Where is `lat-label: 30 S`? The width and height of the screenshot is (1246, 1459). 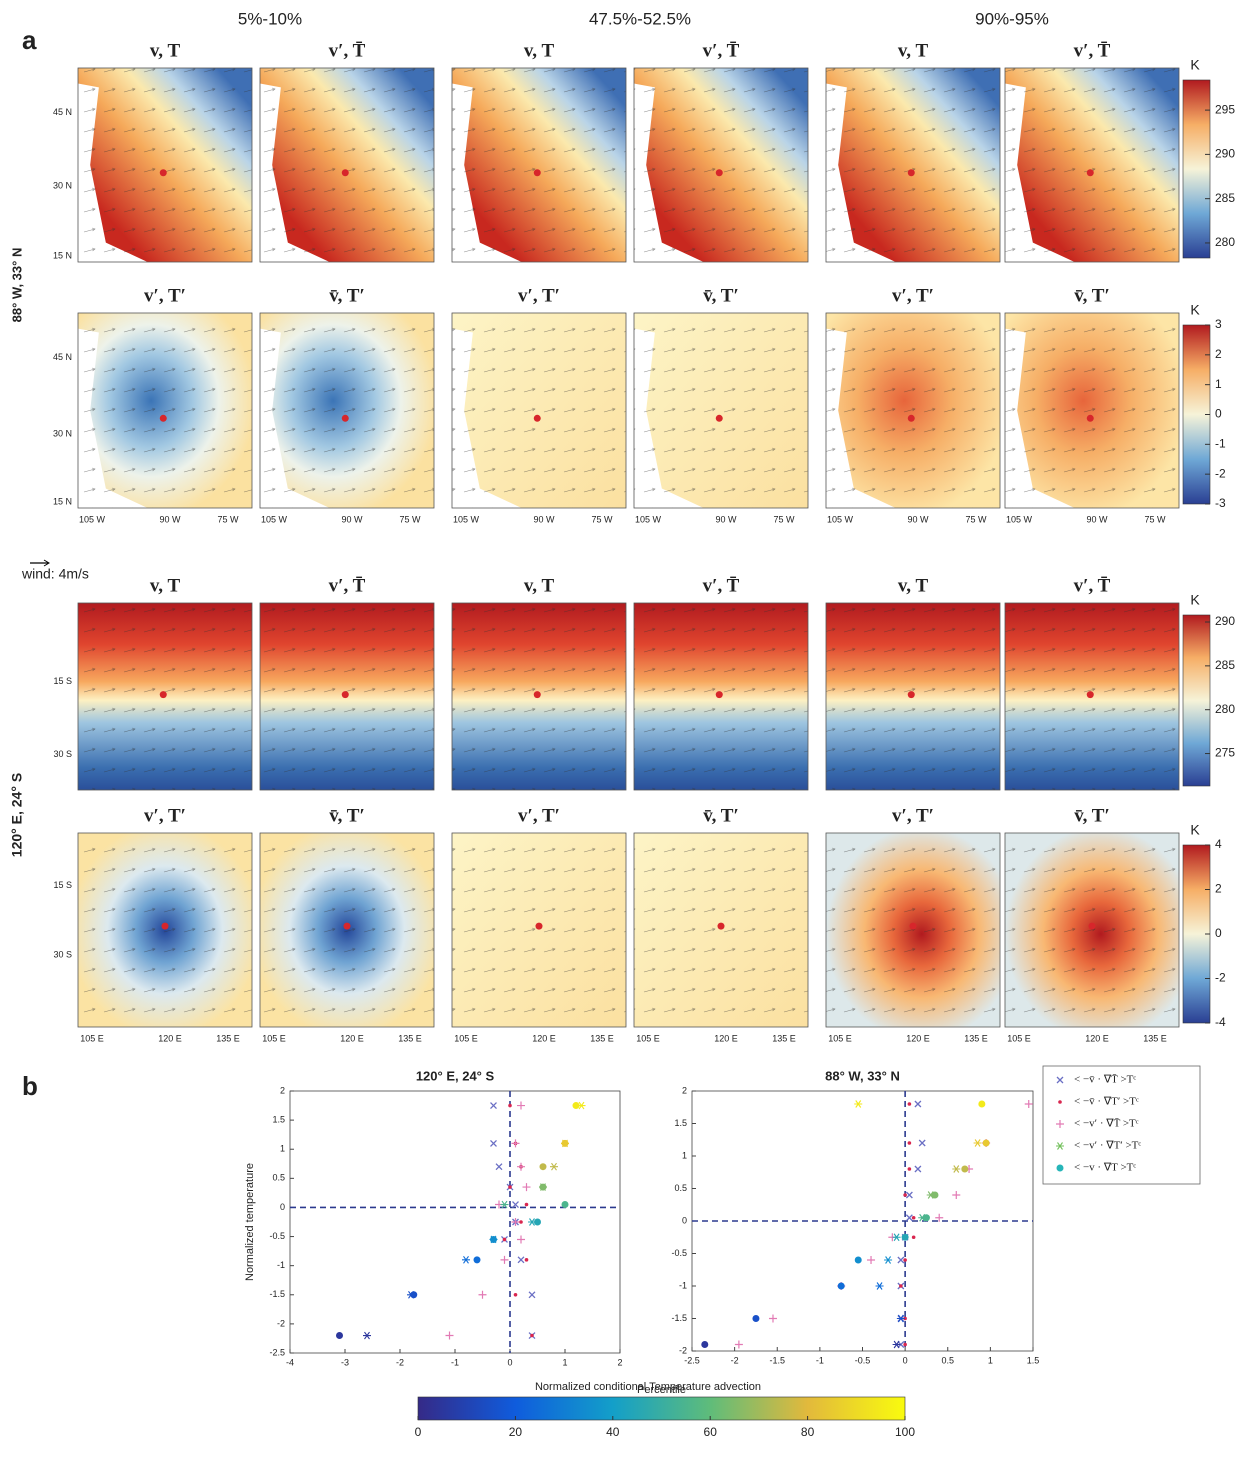 lat-label: 30 S is located at coordinates (62, 955).